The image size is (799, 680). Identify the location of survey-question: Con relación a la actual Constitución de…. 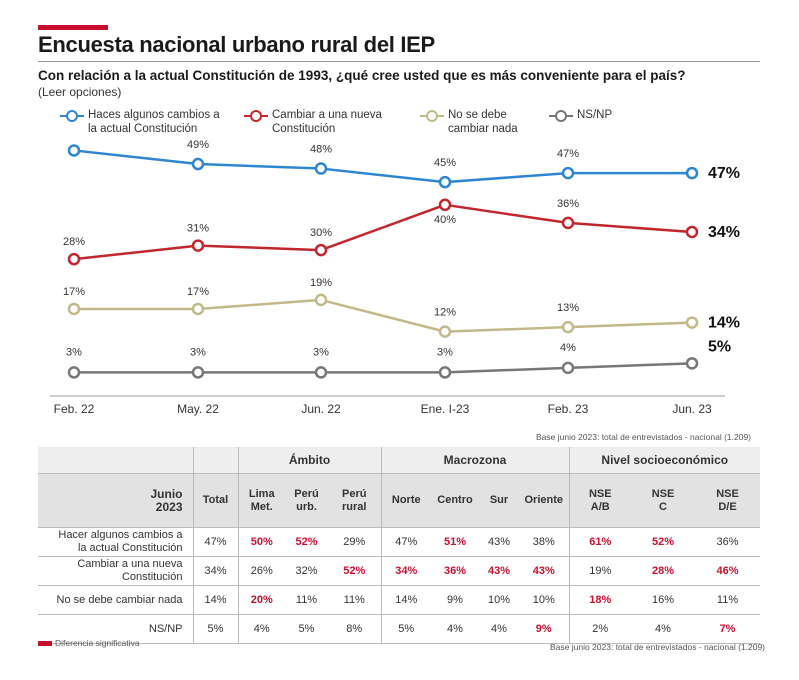
(362, 75).